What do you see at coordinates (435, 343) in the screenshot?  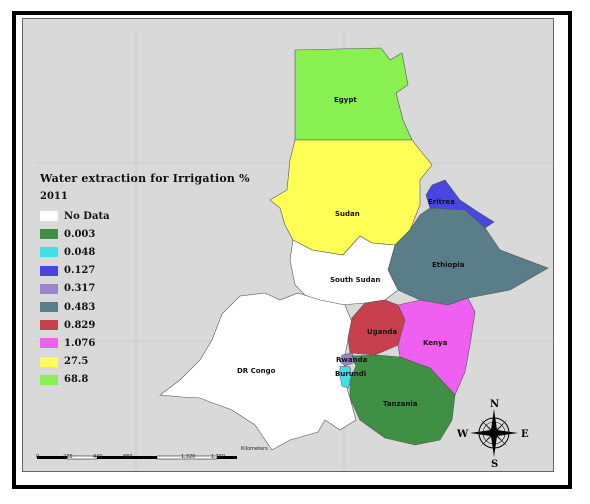 I see `label-kenya: Kenya` at bounding box center [435, 343].